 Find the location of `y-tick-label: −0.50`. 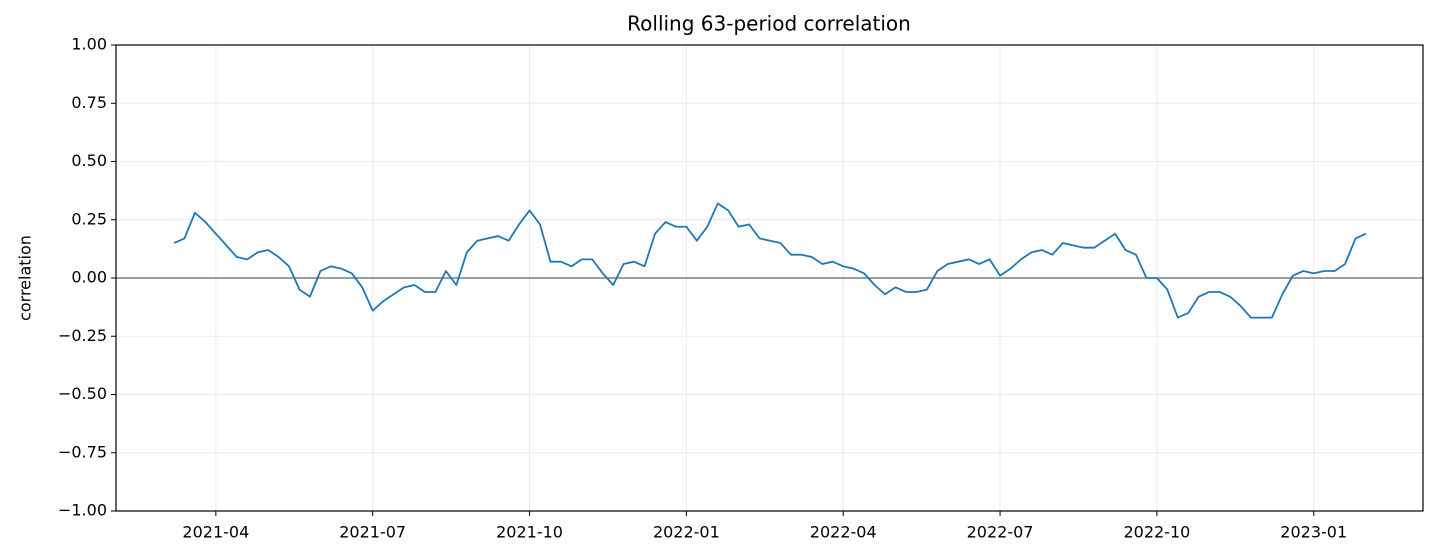

y-tick-label: −0.50 is located at coordinates (82, 393).